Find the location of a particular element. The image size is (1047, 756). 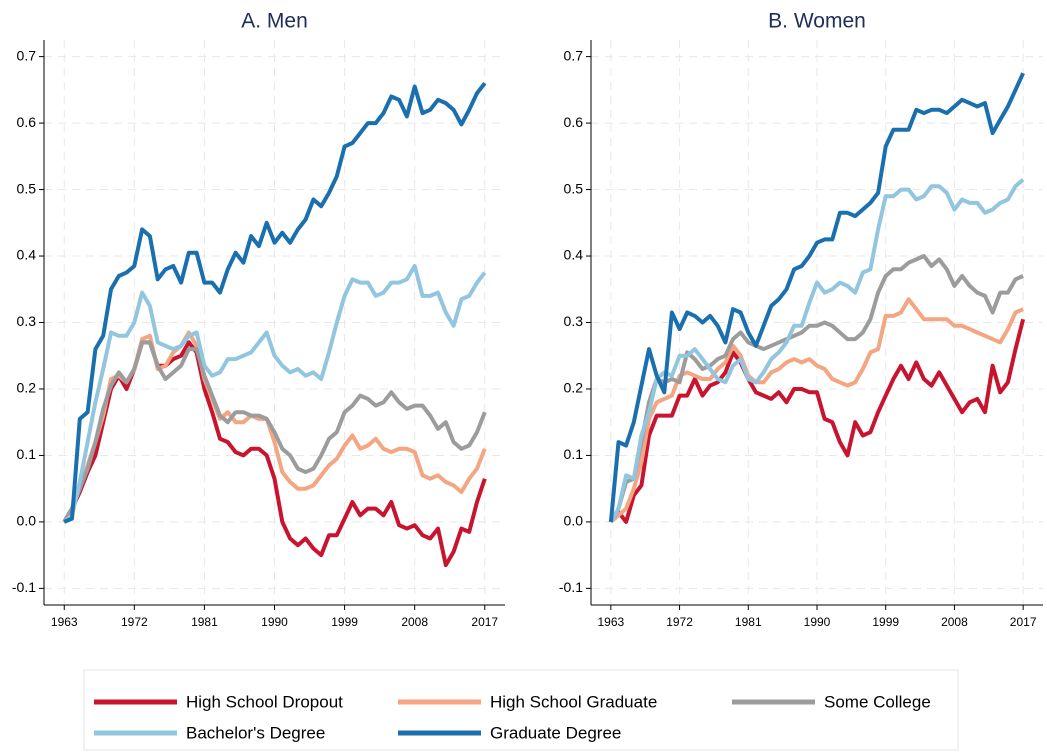

legend-label: High School Dropout is located at coordinates (264, 701).